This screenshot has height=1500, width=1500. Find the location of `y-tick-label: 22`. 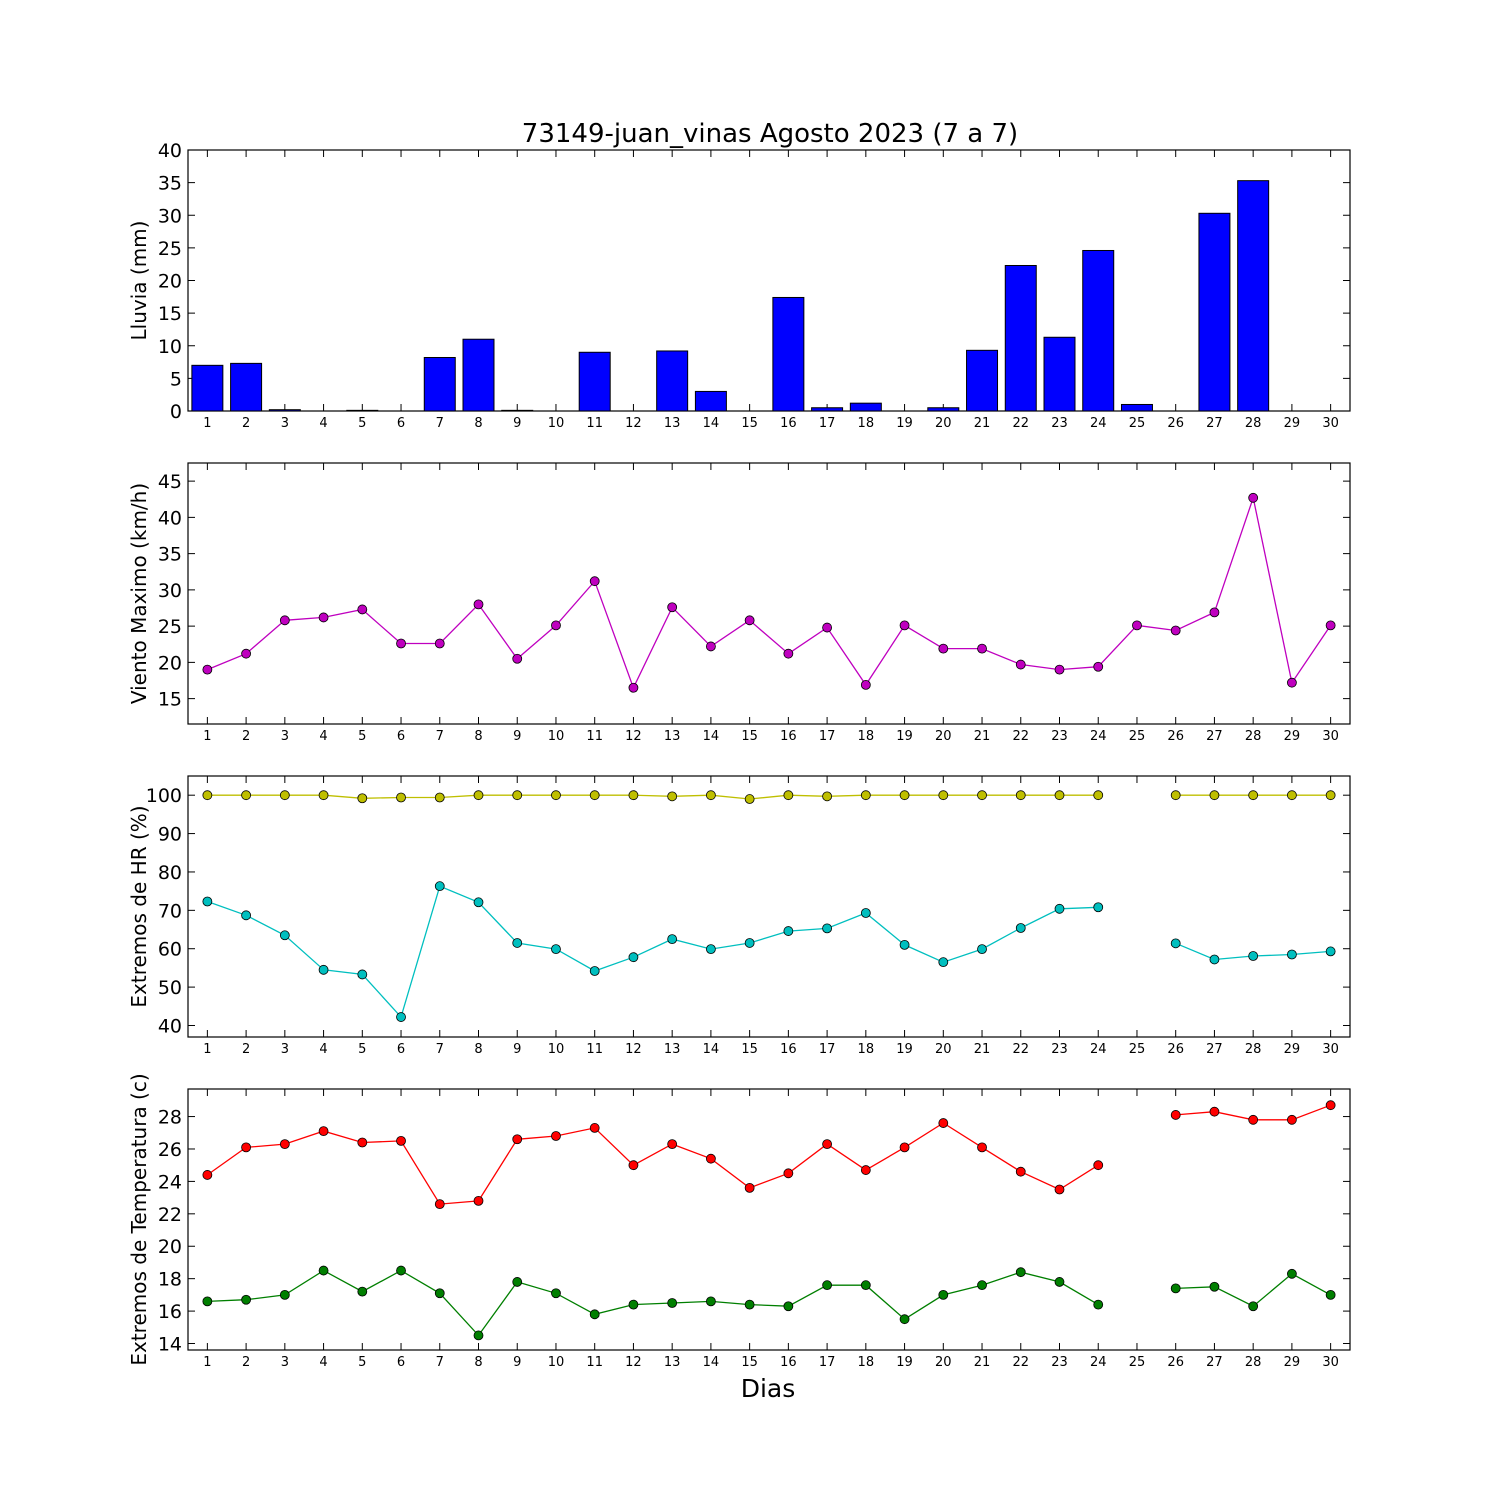

y-tick-label: 22 is located at coordinates (170, 1215).